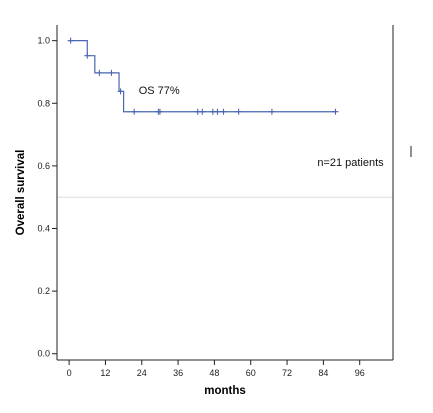 This screenshot has width=433, height=413. I want to click on x-axis: 0 12 24 36 48 60 72 84 96, so click(216, 369).